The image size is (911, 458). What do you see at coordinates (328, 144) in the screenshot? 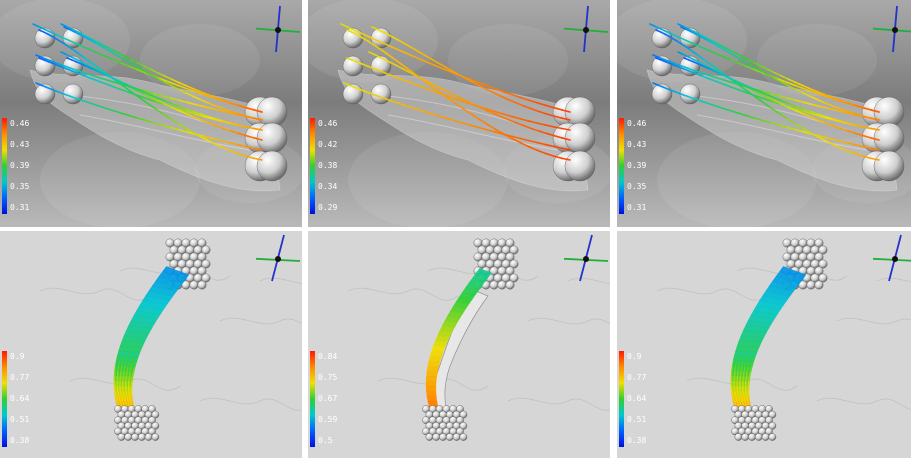
I see `scale-tick-label: 0.42` at bounding box center [328, 144].